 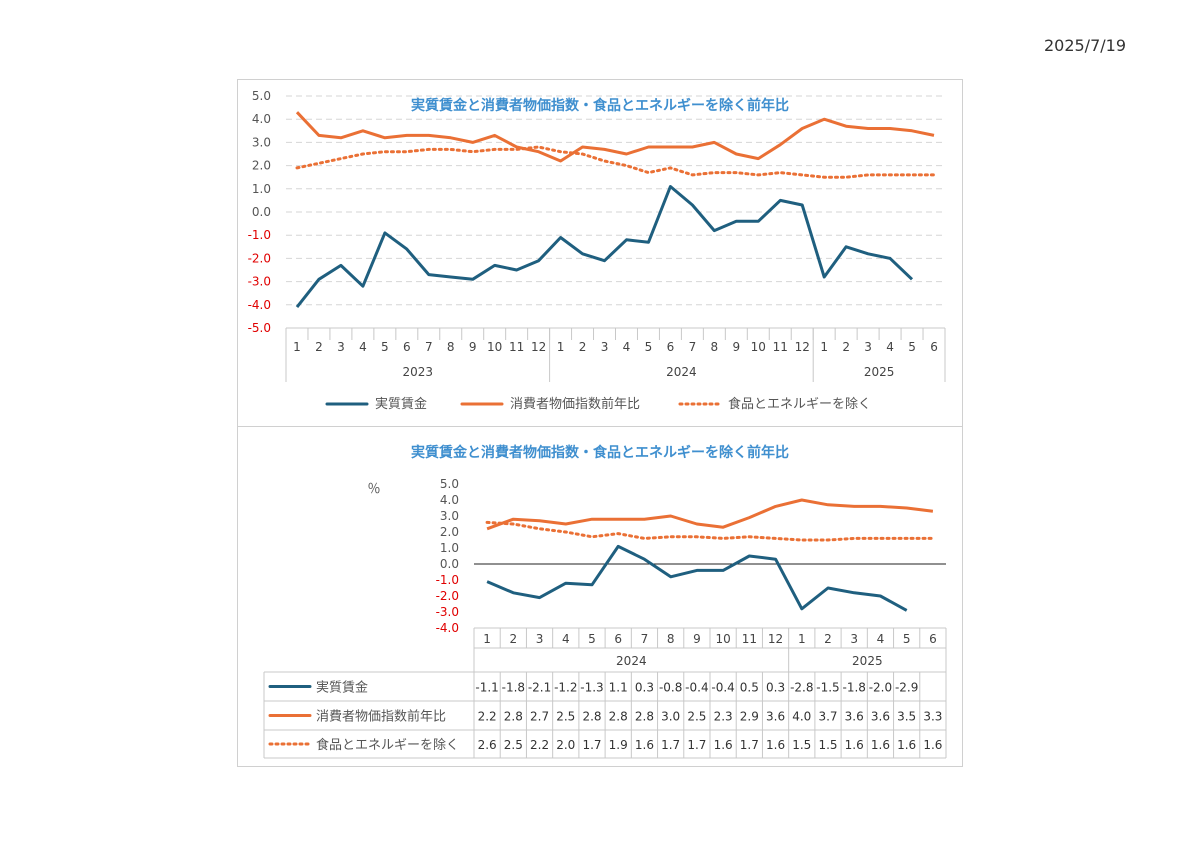 What do you see at coordinates (387, 745) in the screenshot?
I see `table-row-label-core: 食品とエネルギーを除く` at bounding box center [387, 745].